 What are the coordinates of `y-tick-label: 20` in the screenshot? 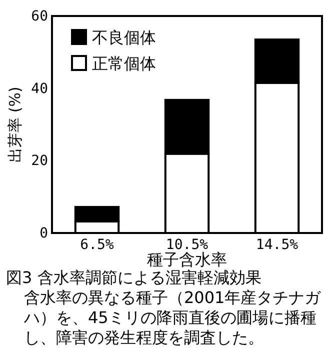 It's located at (39, 161).